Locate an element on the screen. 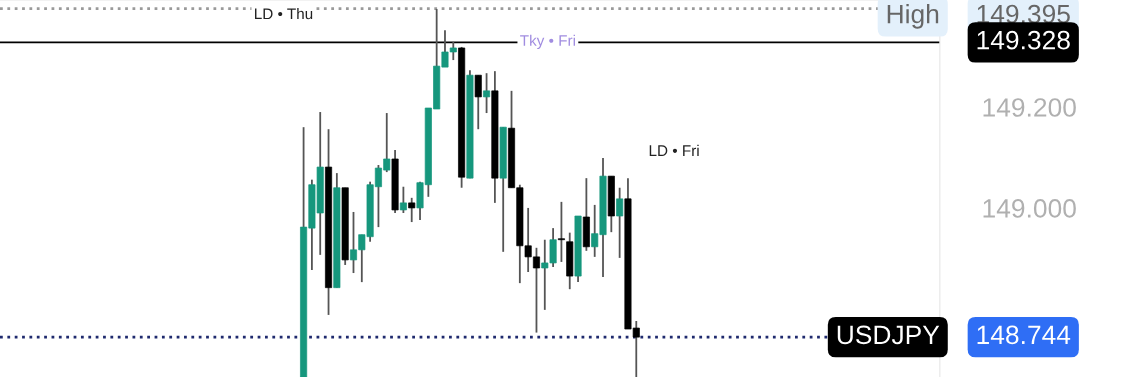 This screenshot has width=1131, height=377. ref-line-label: 148.744 is located at coordinates (1024, 335).